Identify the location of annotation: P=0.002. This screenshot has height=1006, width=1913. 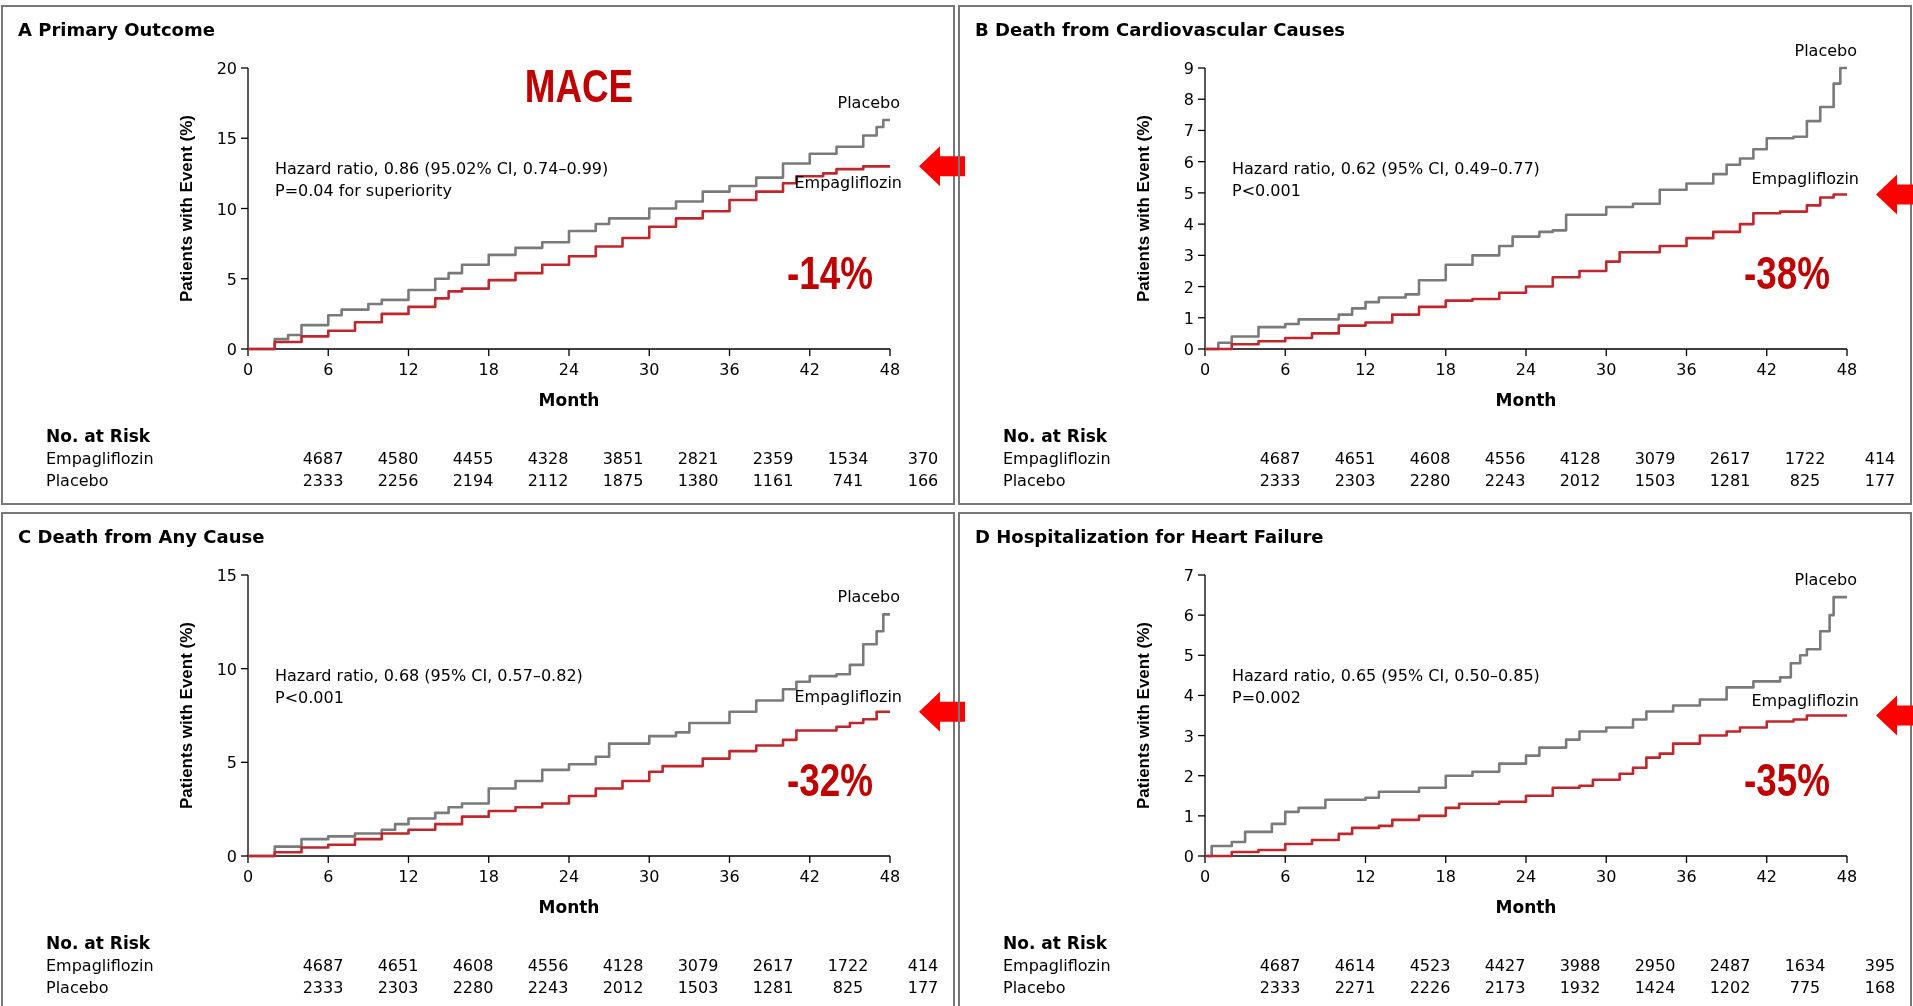
(1266, 697).